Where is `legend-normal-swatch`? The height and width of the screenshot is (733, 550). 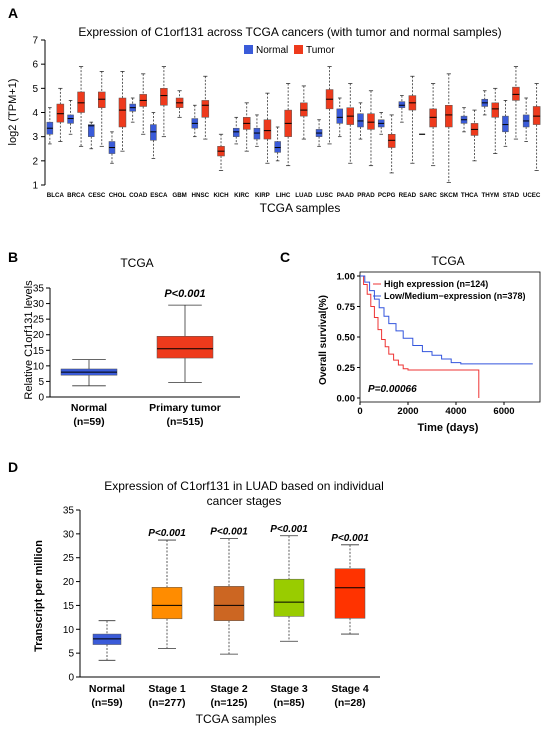 legend-normal-swatch is located at coordinates (248, 49).